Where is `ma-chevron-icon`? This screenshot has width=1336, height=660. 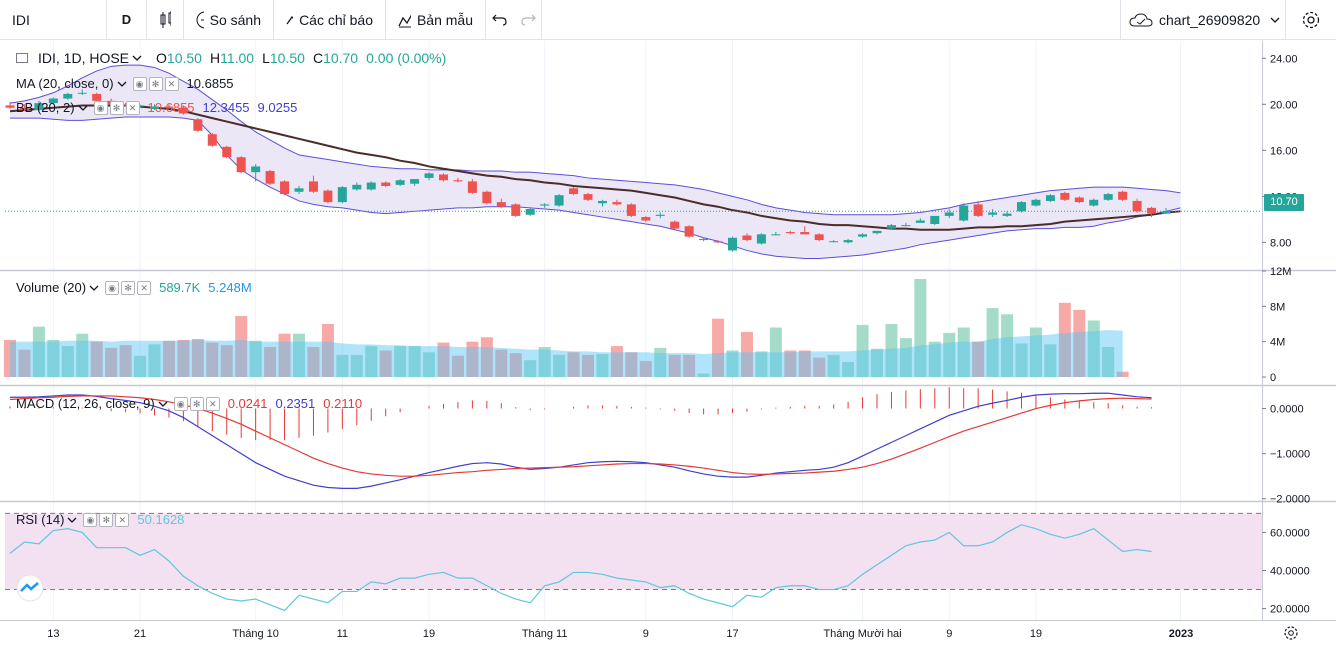 ma-chevron-icon is located at coordinates (122, 84).